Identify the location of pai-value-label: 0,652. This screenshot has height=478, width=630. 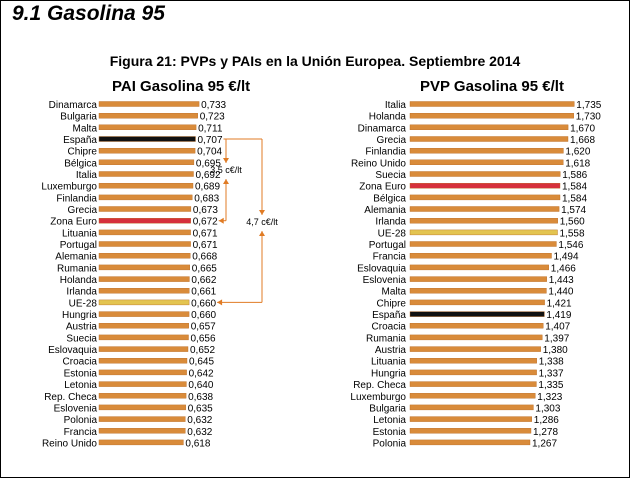
(202, 350).